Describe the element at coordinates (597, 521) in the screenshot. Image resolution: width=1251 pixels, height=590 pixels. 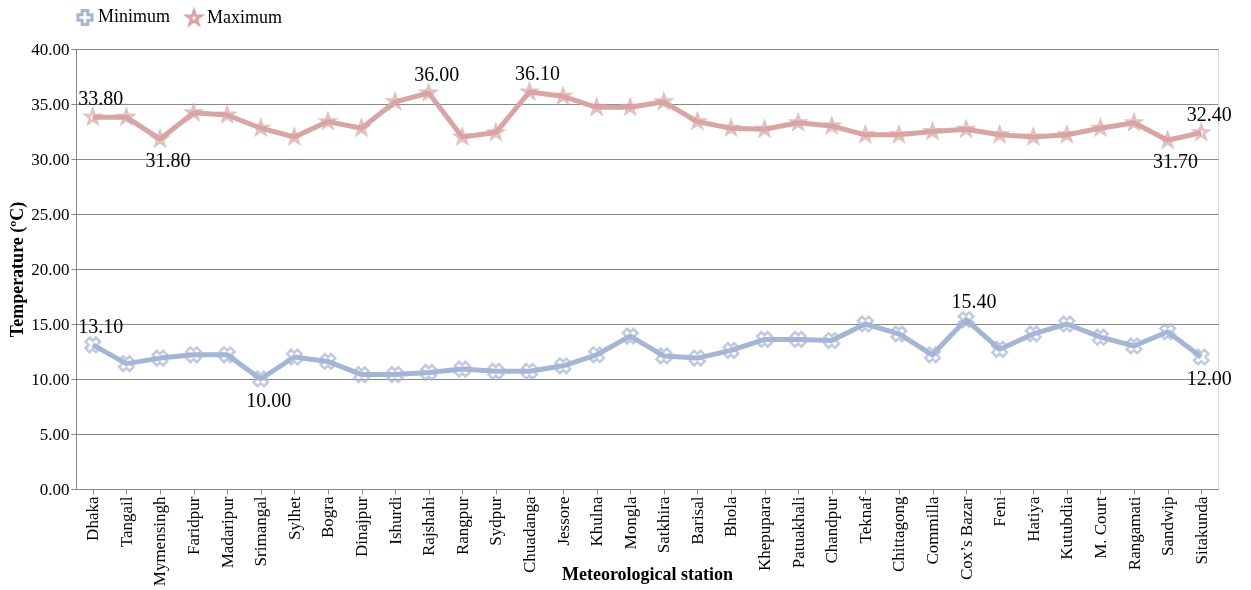
I see `x-tick-label: Khulna` at that location.